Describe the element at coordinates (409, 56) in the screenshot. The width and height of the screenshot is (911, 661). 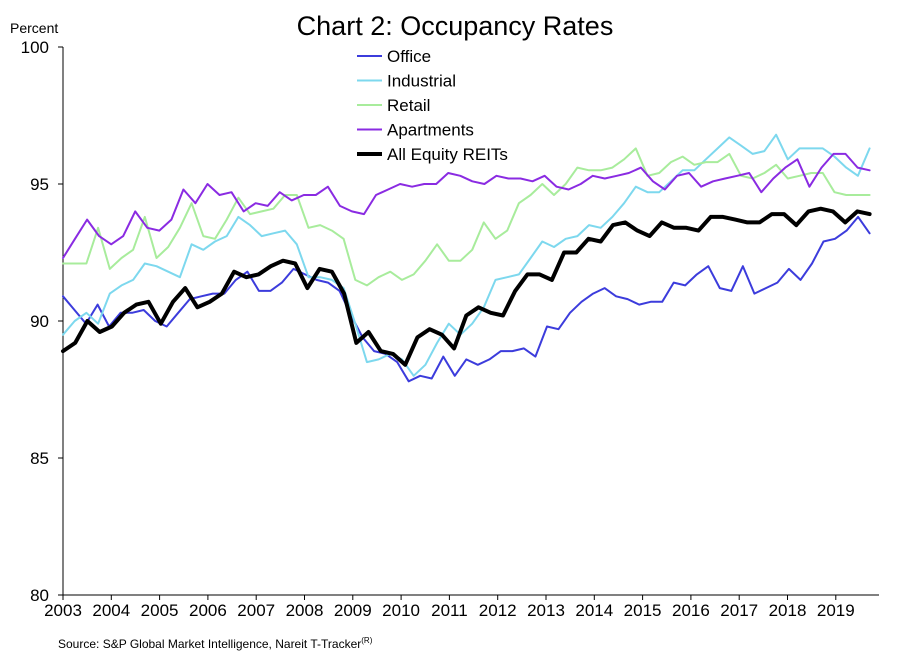
I see `legend-label-office: Office` at that location.